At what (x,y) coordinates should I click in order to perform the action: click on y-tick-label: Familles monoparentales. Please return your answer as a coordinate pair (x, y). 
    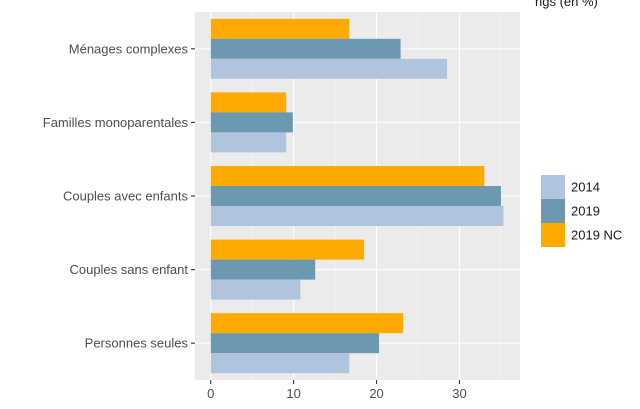
    Looking at the image, I should click on (116, 122).